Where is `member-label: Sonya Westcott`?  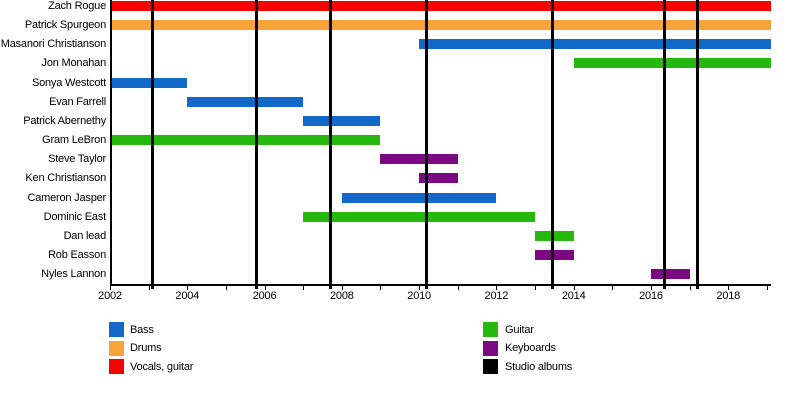
member-label: Sonya Westcott is located at coordinates (68, 82).